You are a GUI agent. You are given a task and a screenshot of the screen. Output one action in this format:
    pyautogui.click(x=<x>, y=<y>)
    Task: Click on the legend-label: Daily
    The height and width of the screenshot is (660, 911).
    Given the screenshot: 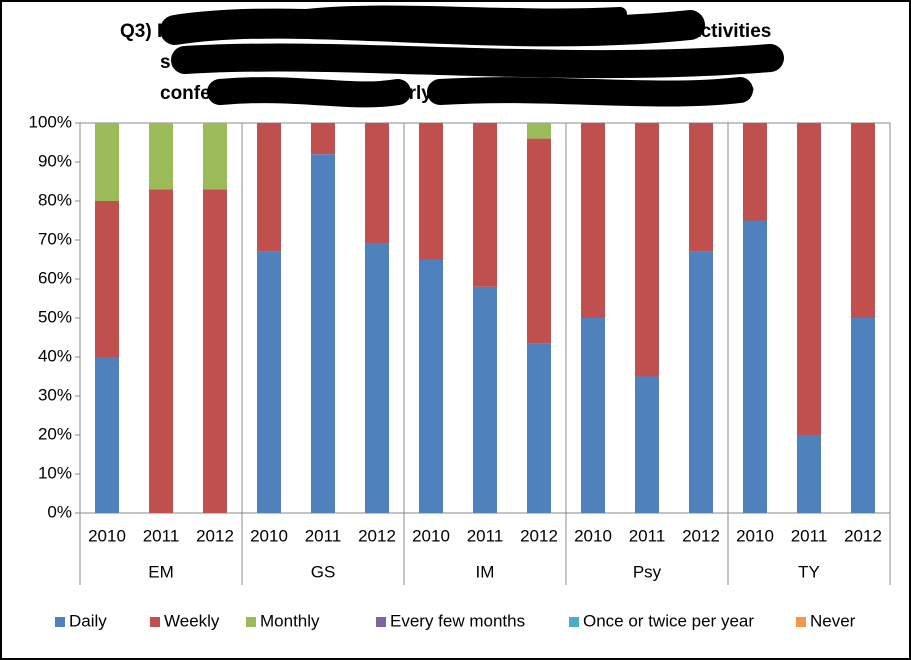 What is the action you would take?
    pyautogui.click(x=88, y=620)
    